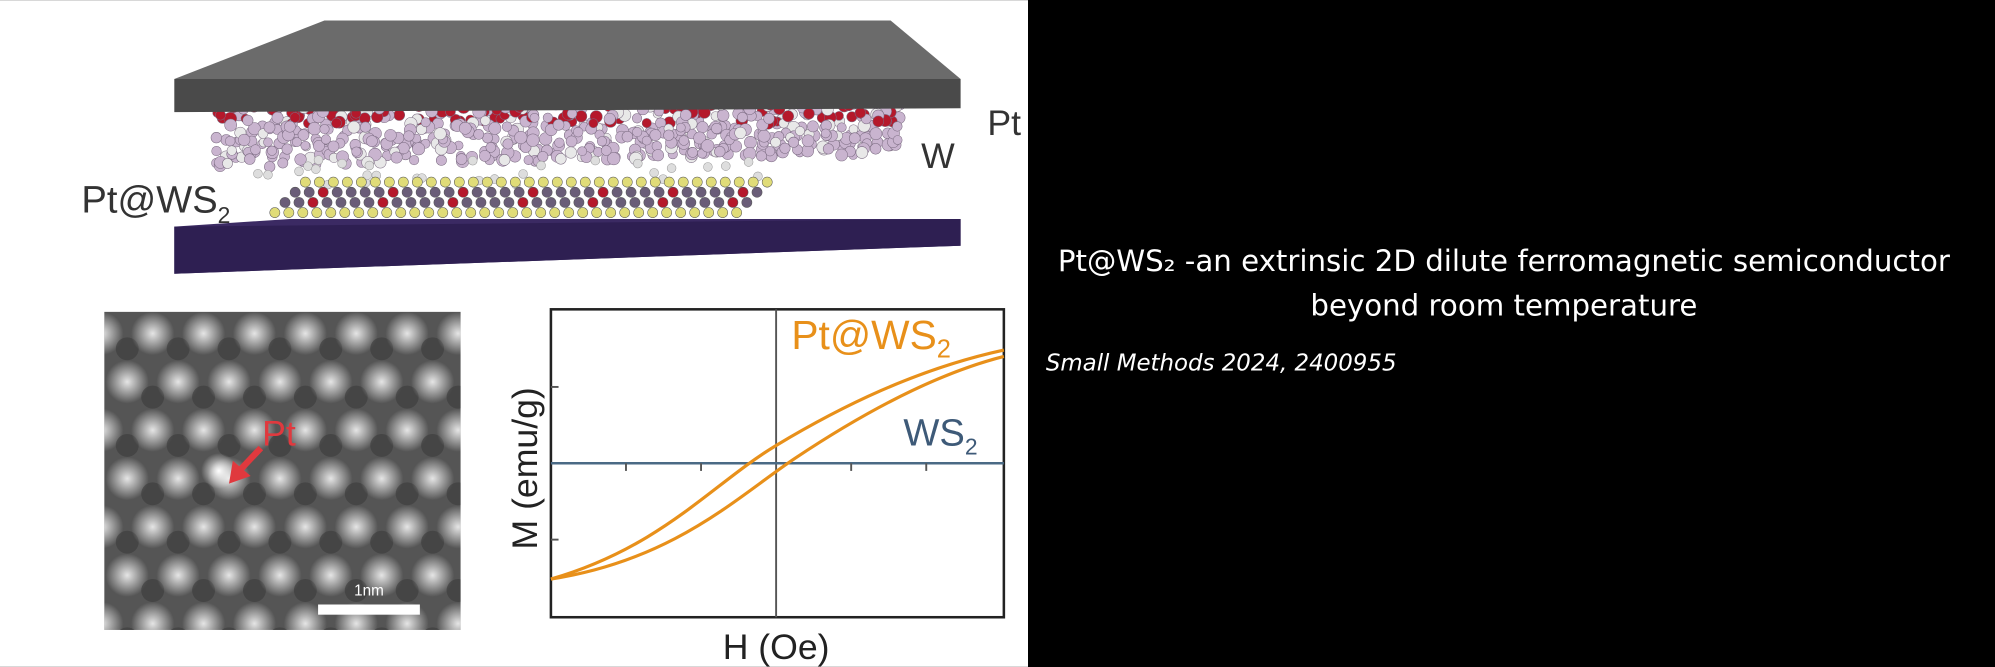  What do you see at coordinates (1503, 306) in the screenshot?
I see `title-line: beyond room temperature` at bounding box center [1503, 306].